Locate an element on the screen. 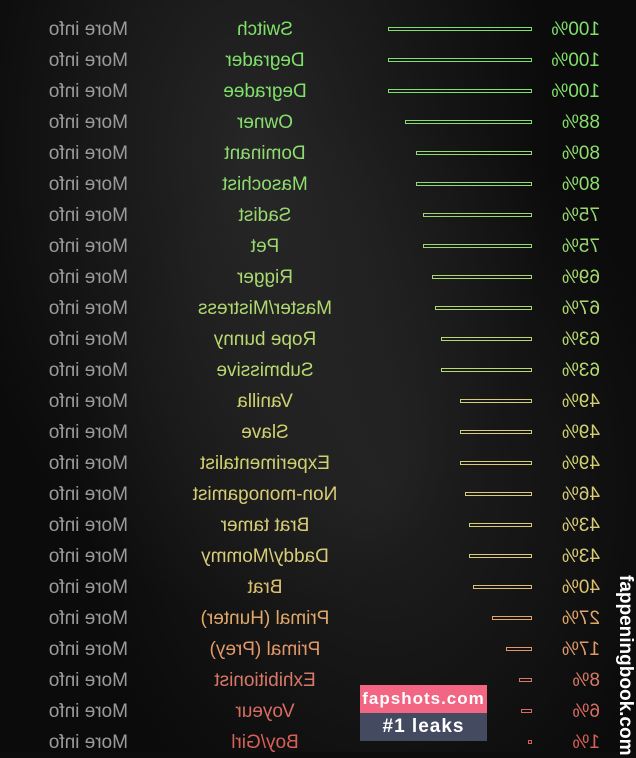  result-row: 75% Pet More info is located at coordinates (318, 246).